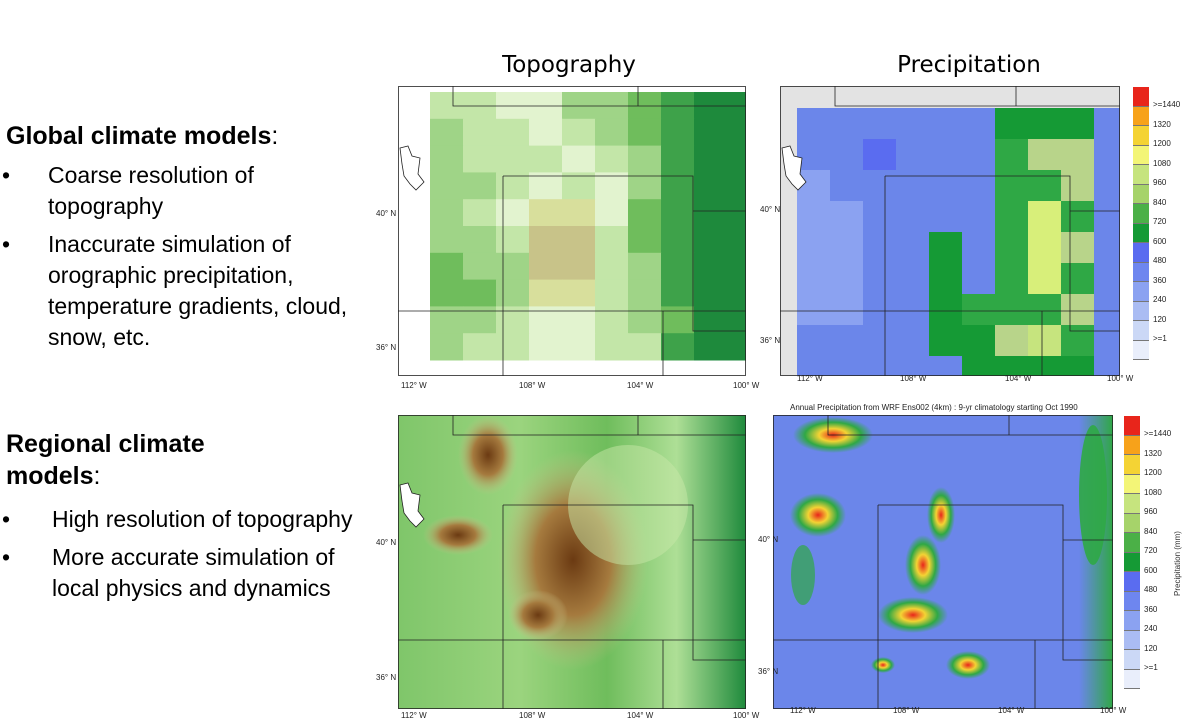  I want to click on lat-label-36n-topo-hr: 36° N, so click(386, 677).